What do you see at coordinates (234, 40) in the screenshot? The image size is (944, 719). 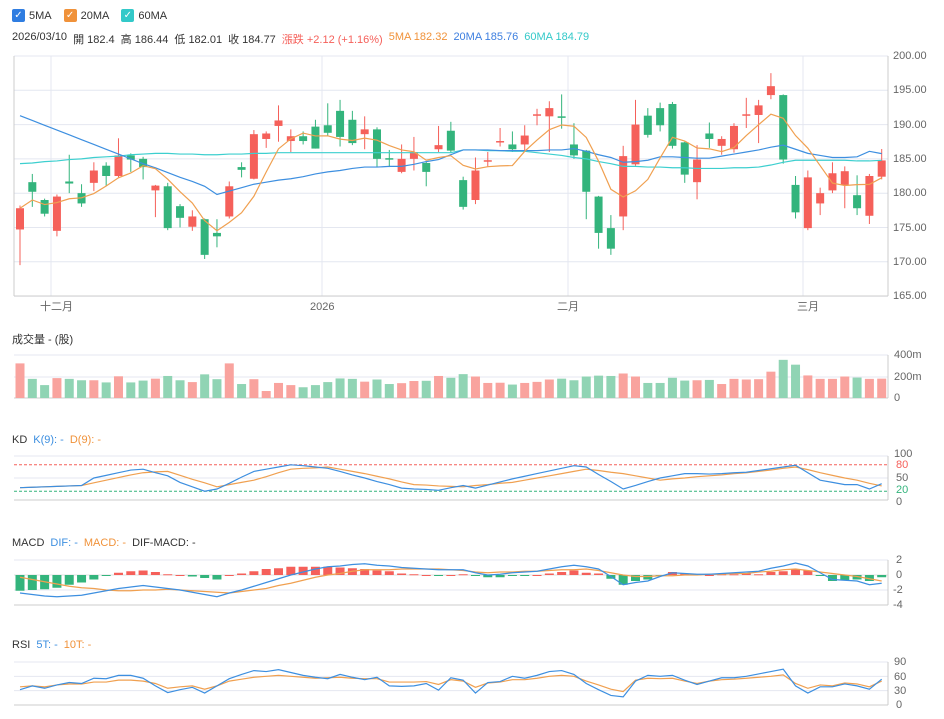 I see `close-label: 收` at bounding box center [234, 40].